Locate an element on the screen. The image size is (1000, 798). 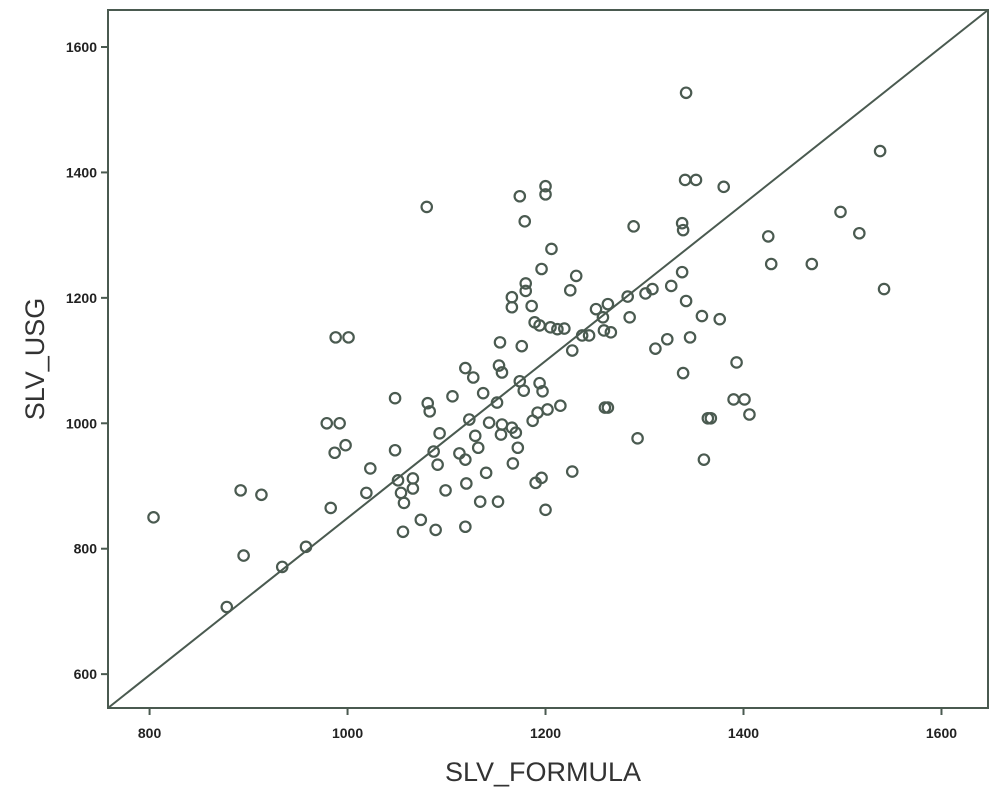
y-axis-title: SLV_USG is located at coordinates (35, 359).